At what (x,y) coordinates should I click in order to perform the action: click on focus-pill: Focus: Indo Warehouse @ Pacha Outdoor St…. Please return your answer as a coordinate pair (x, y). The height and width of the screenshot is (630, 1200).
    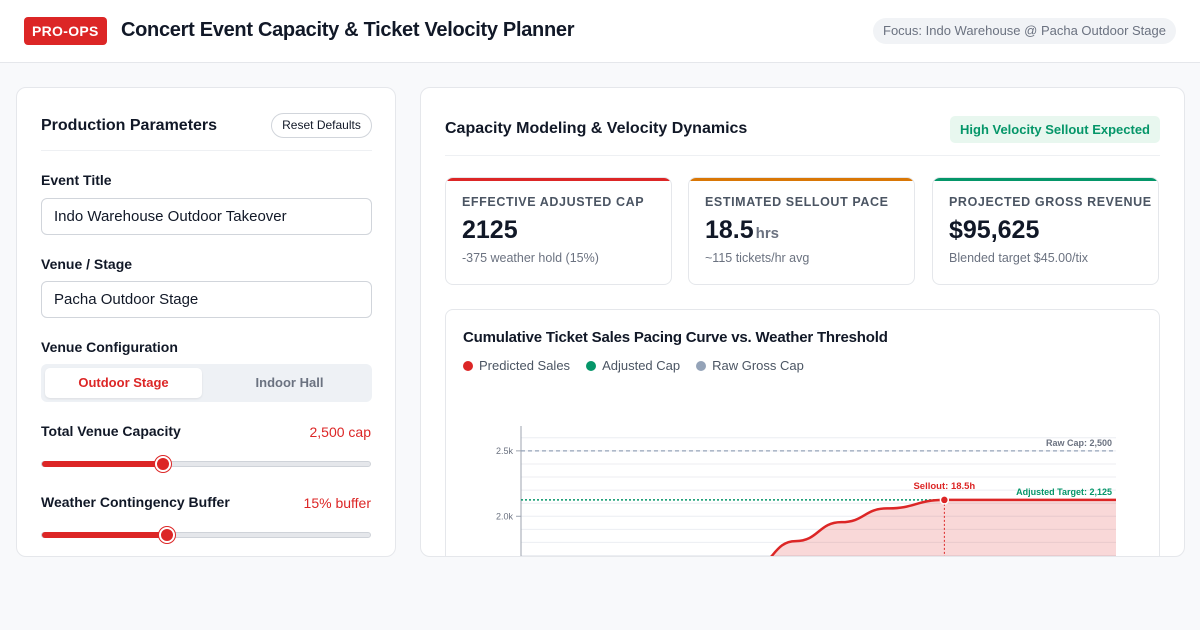
    Looking at the image, I should click on (1024, 31).